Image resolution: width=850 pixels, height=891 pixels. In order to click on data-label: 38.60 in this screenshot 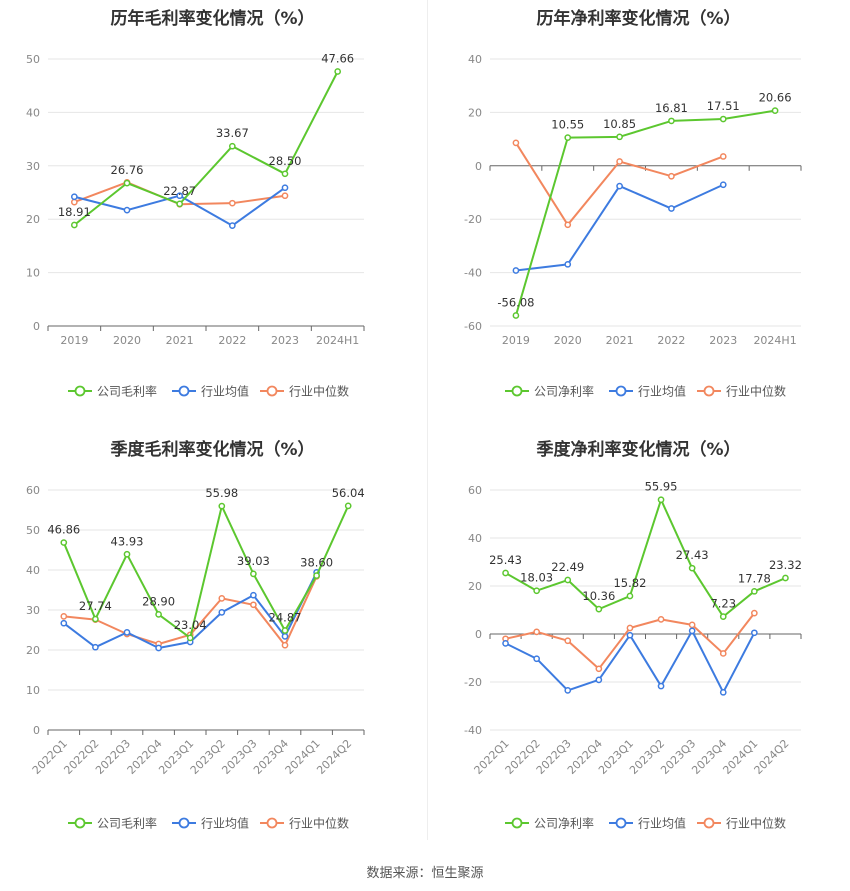, I will do `click(316, 563)`.